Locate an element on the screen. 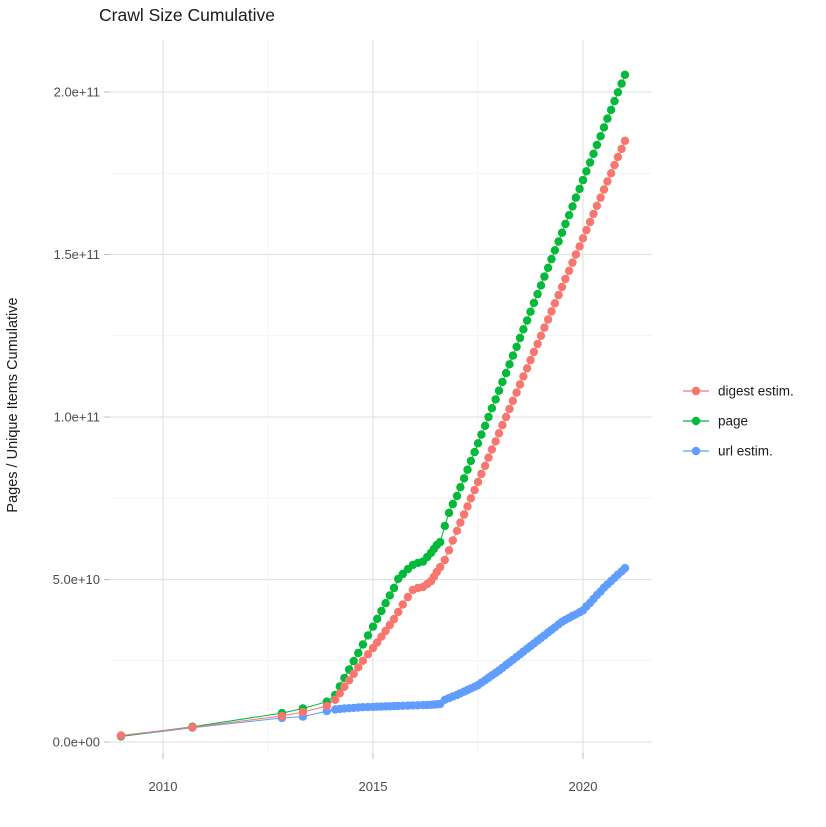  y-tick-label: 0.0e+00 is located at coordinates (76, 742).